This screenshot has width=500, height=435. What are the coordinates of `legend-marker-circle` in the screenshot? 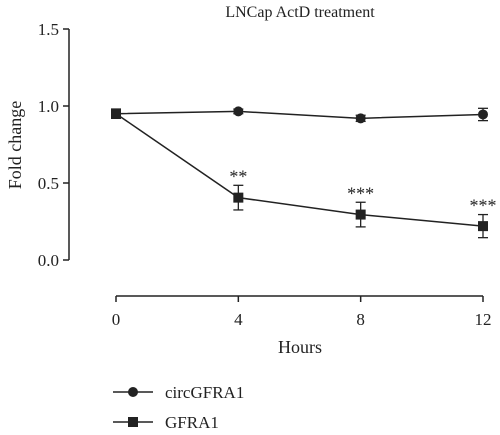 It's located at (133, 392).